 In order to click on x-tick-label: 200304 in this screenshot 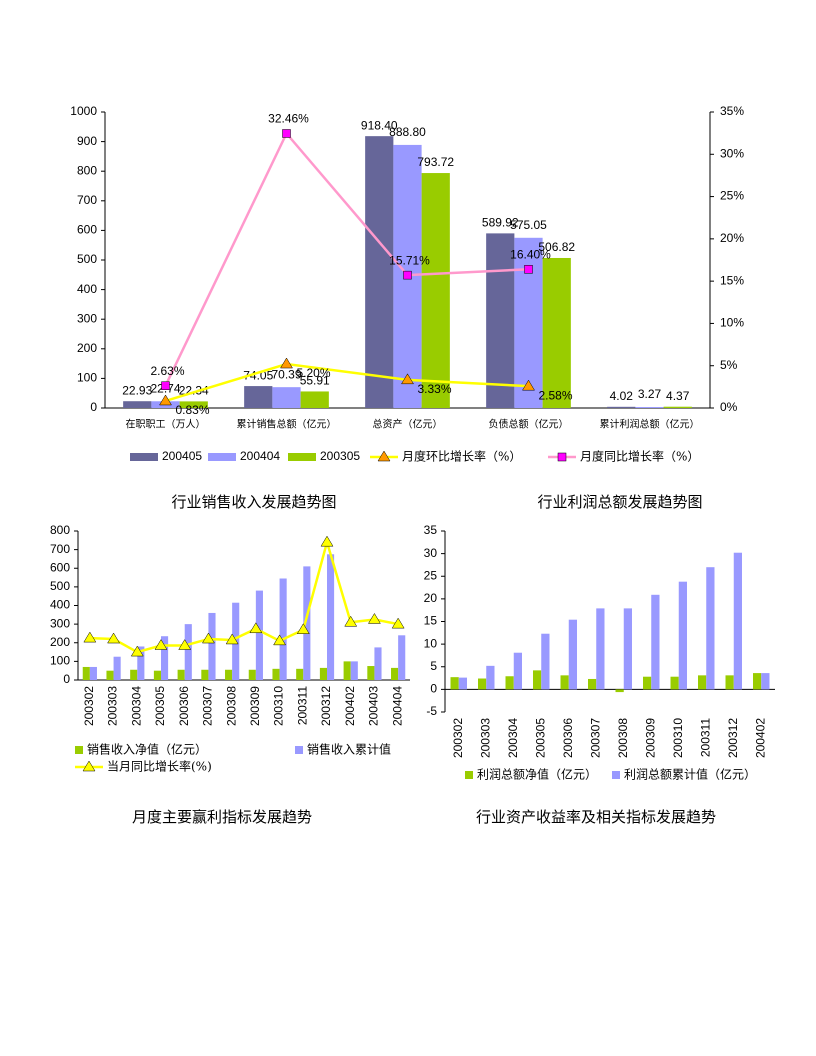, I will do `click(513, 738)`.